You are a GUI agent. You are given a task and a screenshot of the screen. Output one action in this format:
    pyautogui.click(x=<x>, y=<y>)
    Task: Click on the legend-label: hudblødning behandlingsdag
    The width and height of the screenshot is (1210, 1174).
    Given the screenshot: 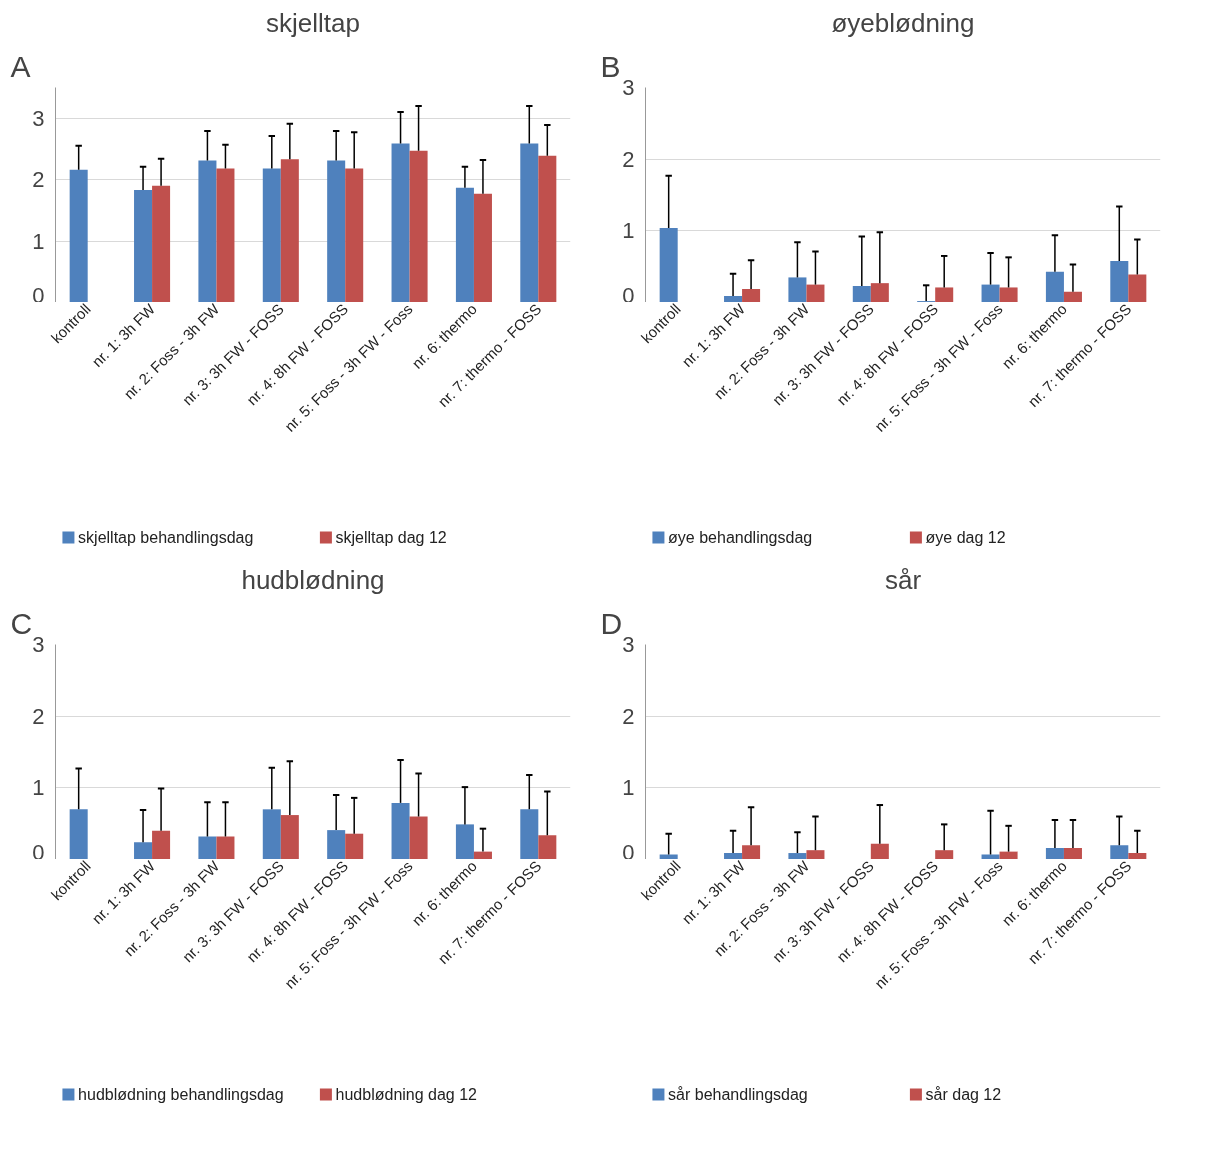 What is the action you would take?
    pyautogui.click(x=181, y=1094)
    